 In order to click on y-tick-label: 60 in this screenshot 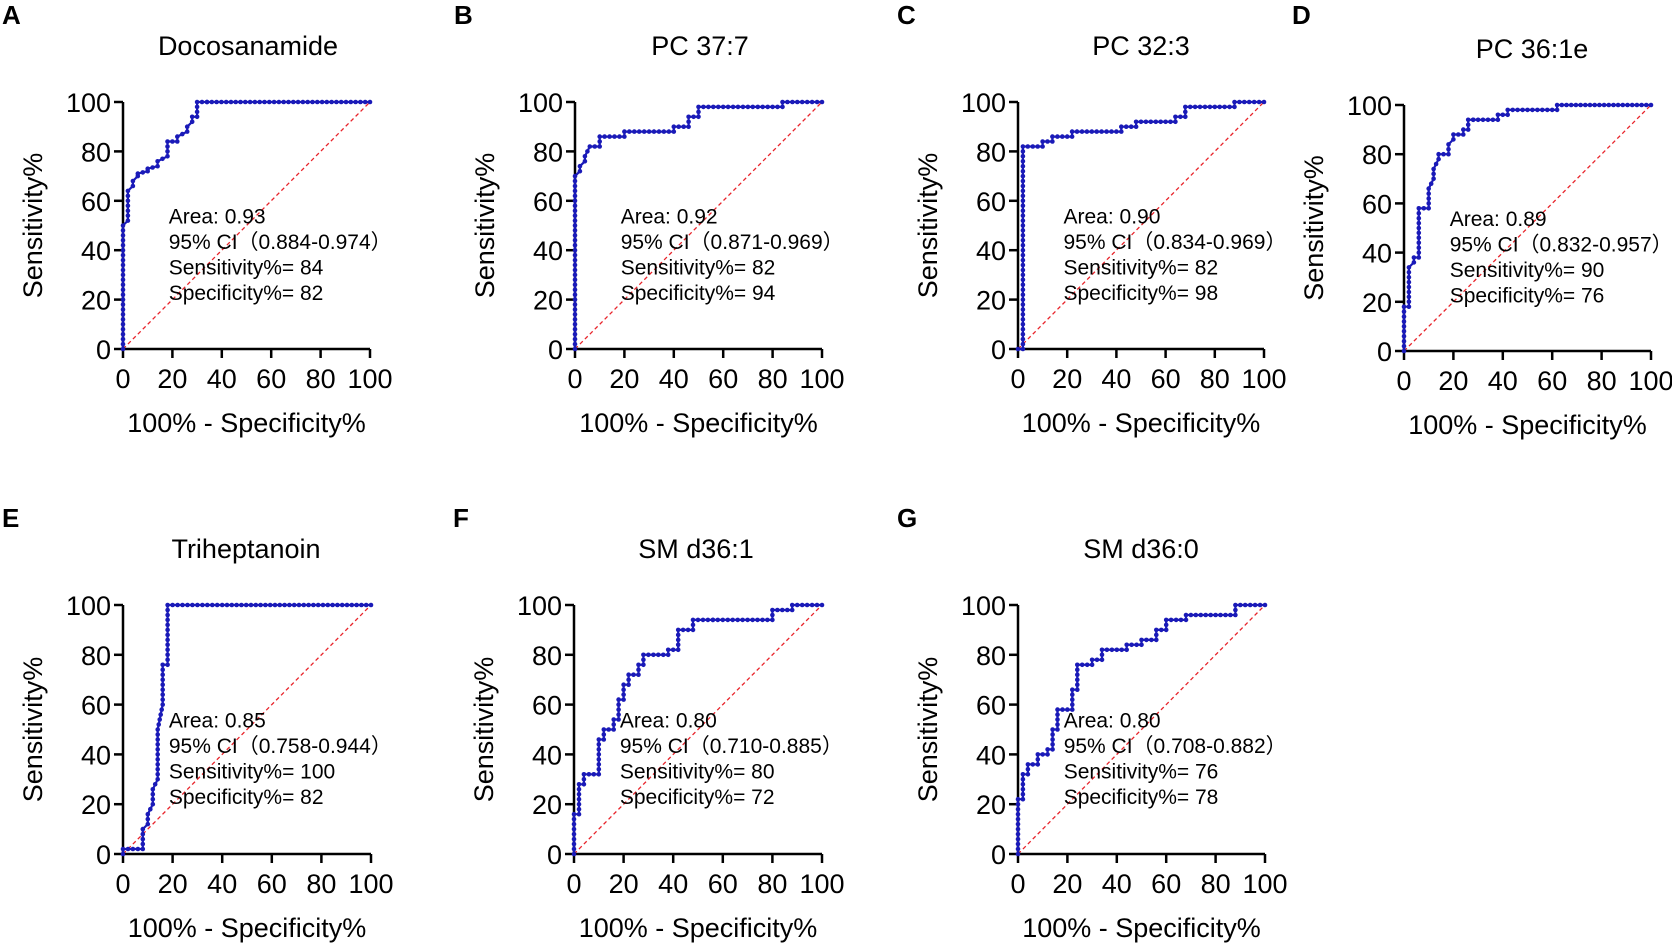, I will do `click(548, 202)`.